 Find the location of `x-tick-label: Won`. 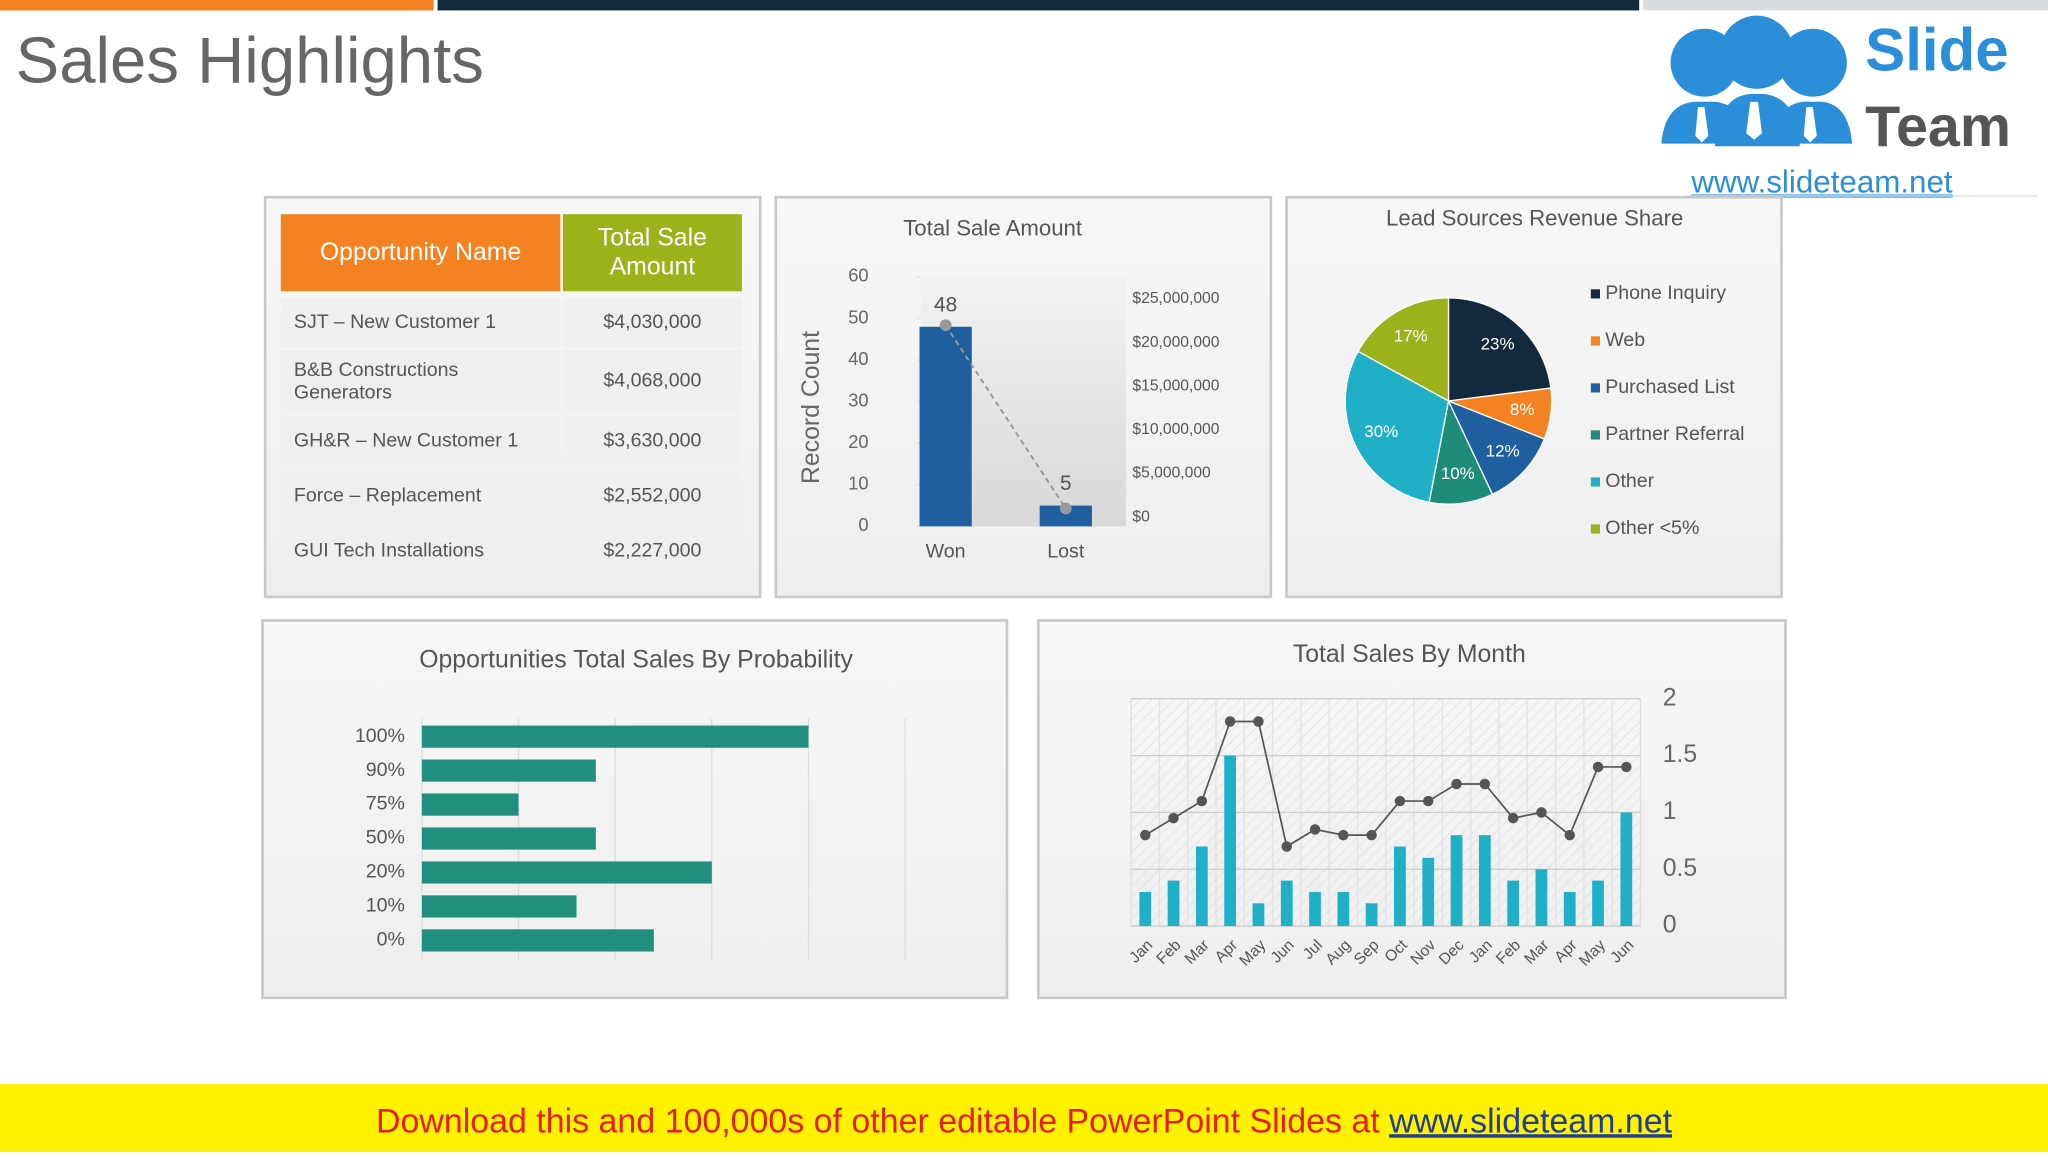

x-tick-label: Won is located at coordinates (946, 552).